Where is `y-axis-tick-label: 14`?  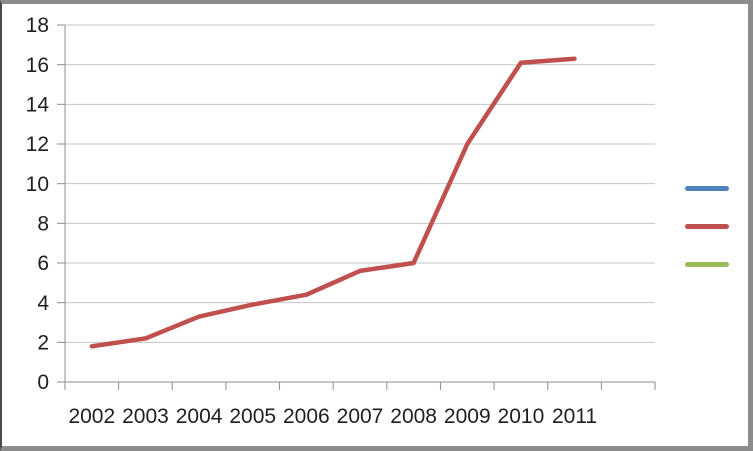 y-axis-tick-label: 14 is located at coordinates (38, 104).